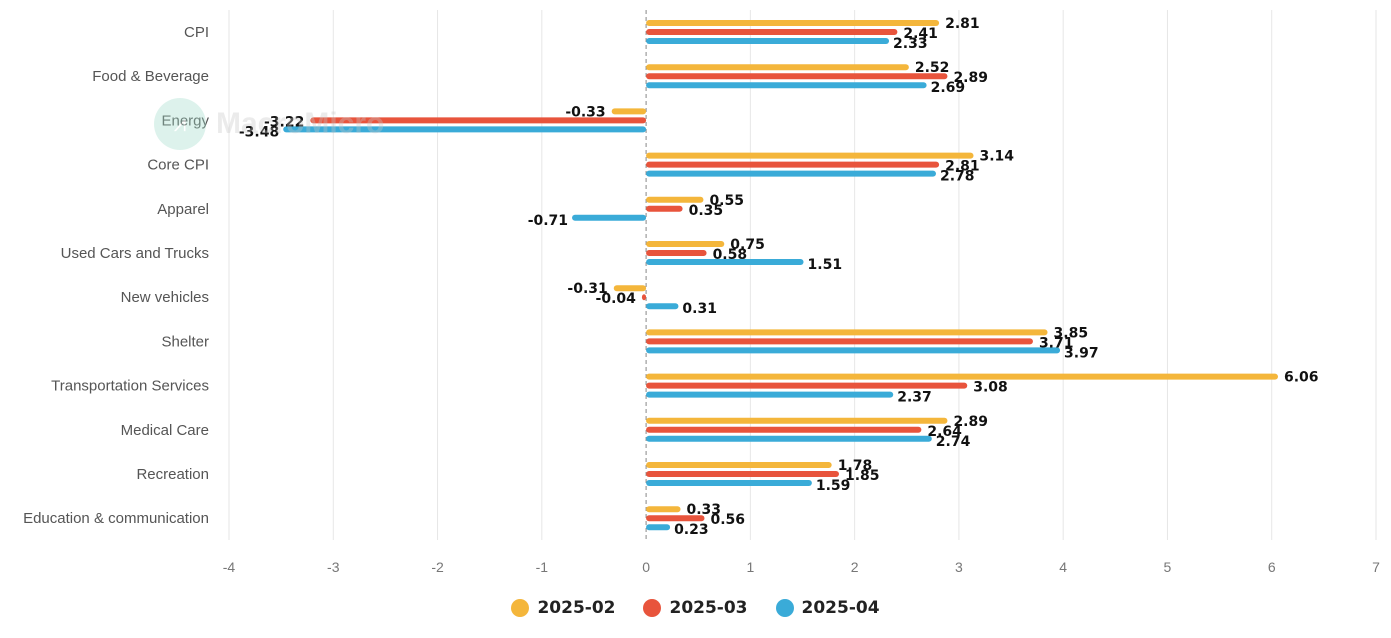 Image resolution: width=1391 pixels, height=638 pixels. I want to click on value-label: 1.59, so click(833, 486).